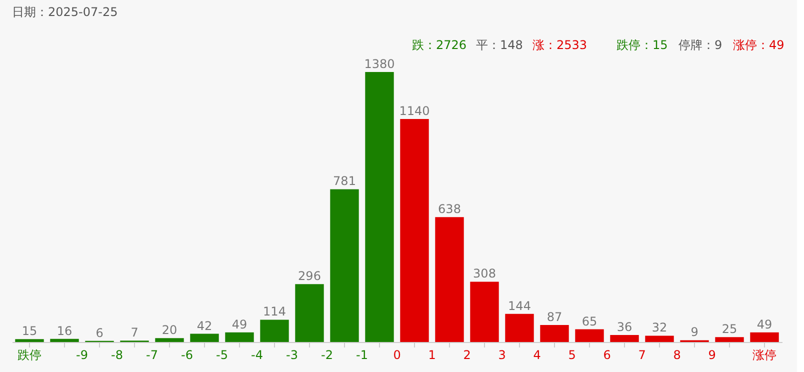  Describe the element at coordinates (764, 355) in the screenshot. I see `x-tick-label: 涨停` at that location.